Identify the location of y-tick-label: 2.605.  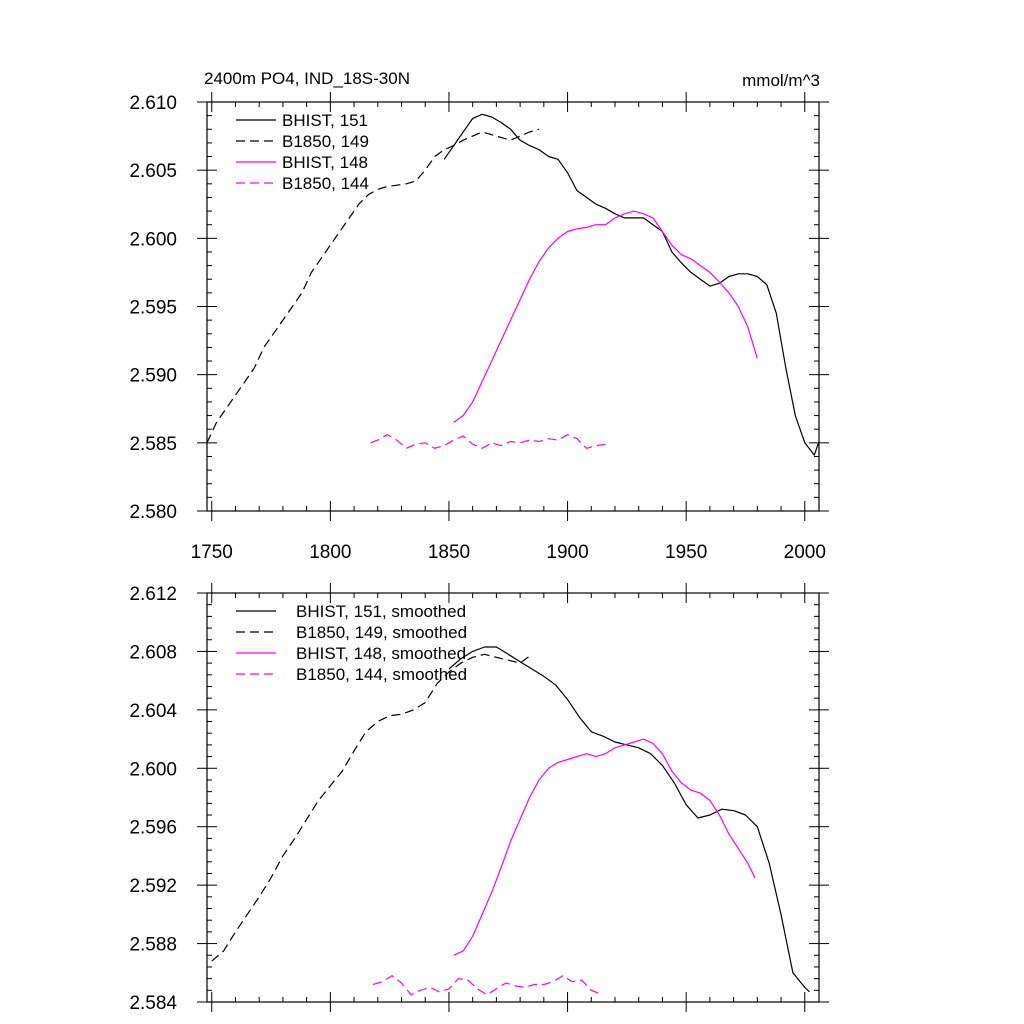
(153, 171).